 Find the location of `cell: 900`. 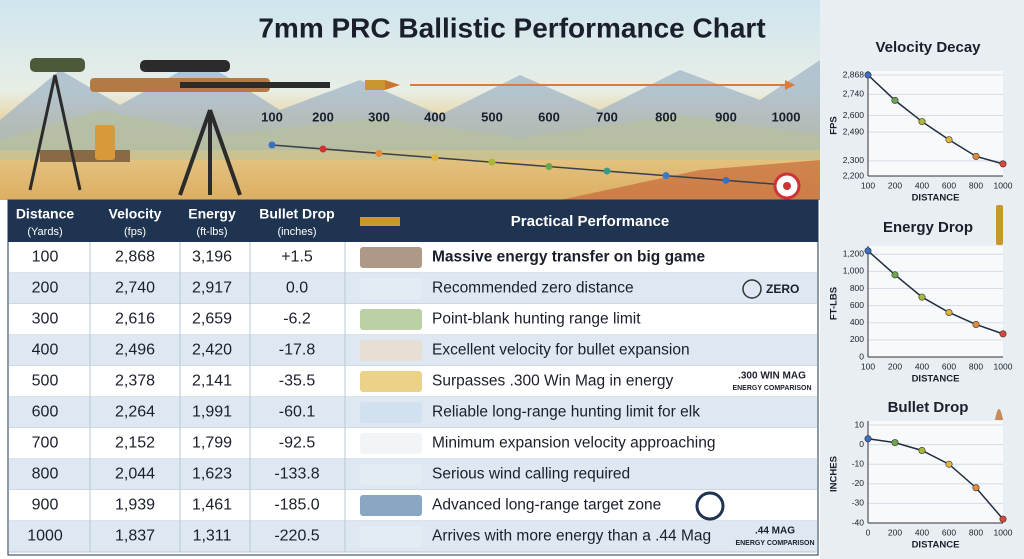

cell: 900 is located at coordinates (45, 505).